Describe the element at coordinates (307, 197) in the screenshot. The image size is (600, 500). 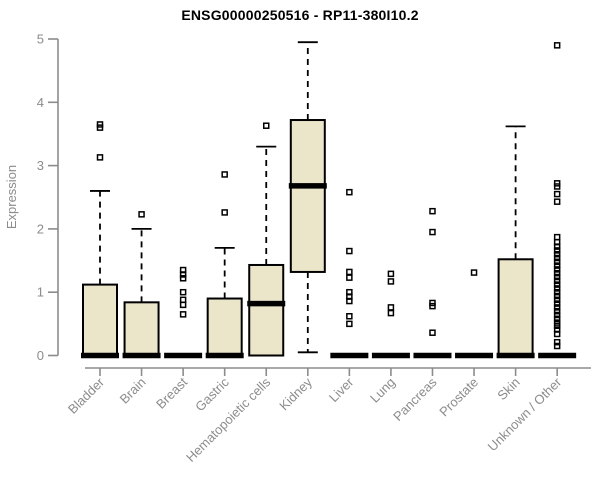
I see `box-group-kidney` at that location.